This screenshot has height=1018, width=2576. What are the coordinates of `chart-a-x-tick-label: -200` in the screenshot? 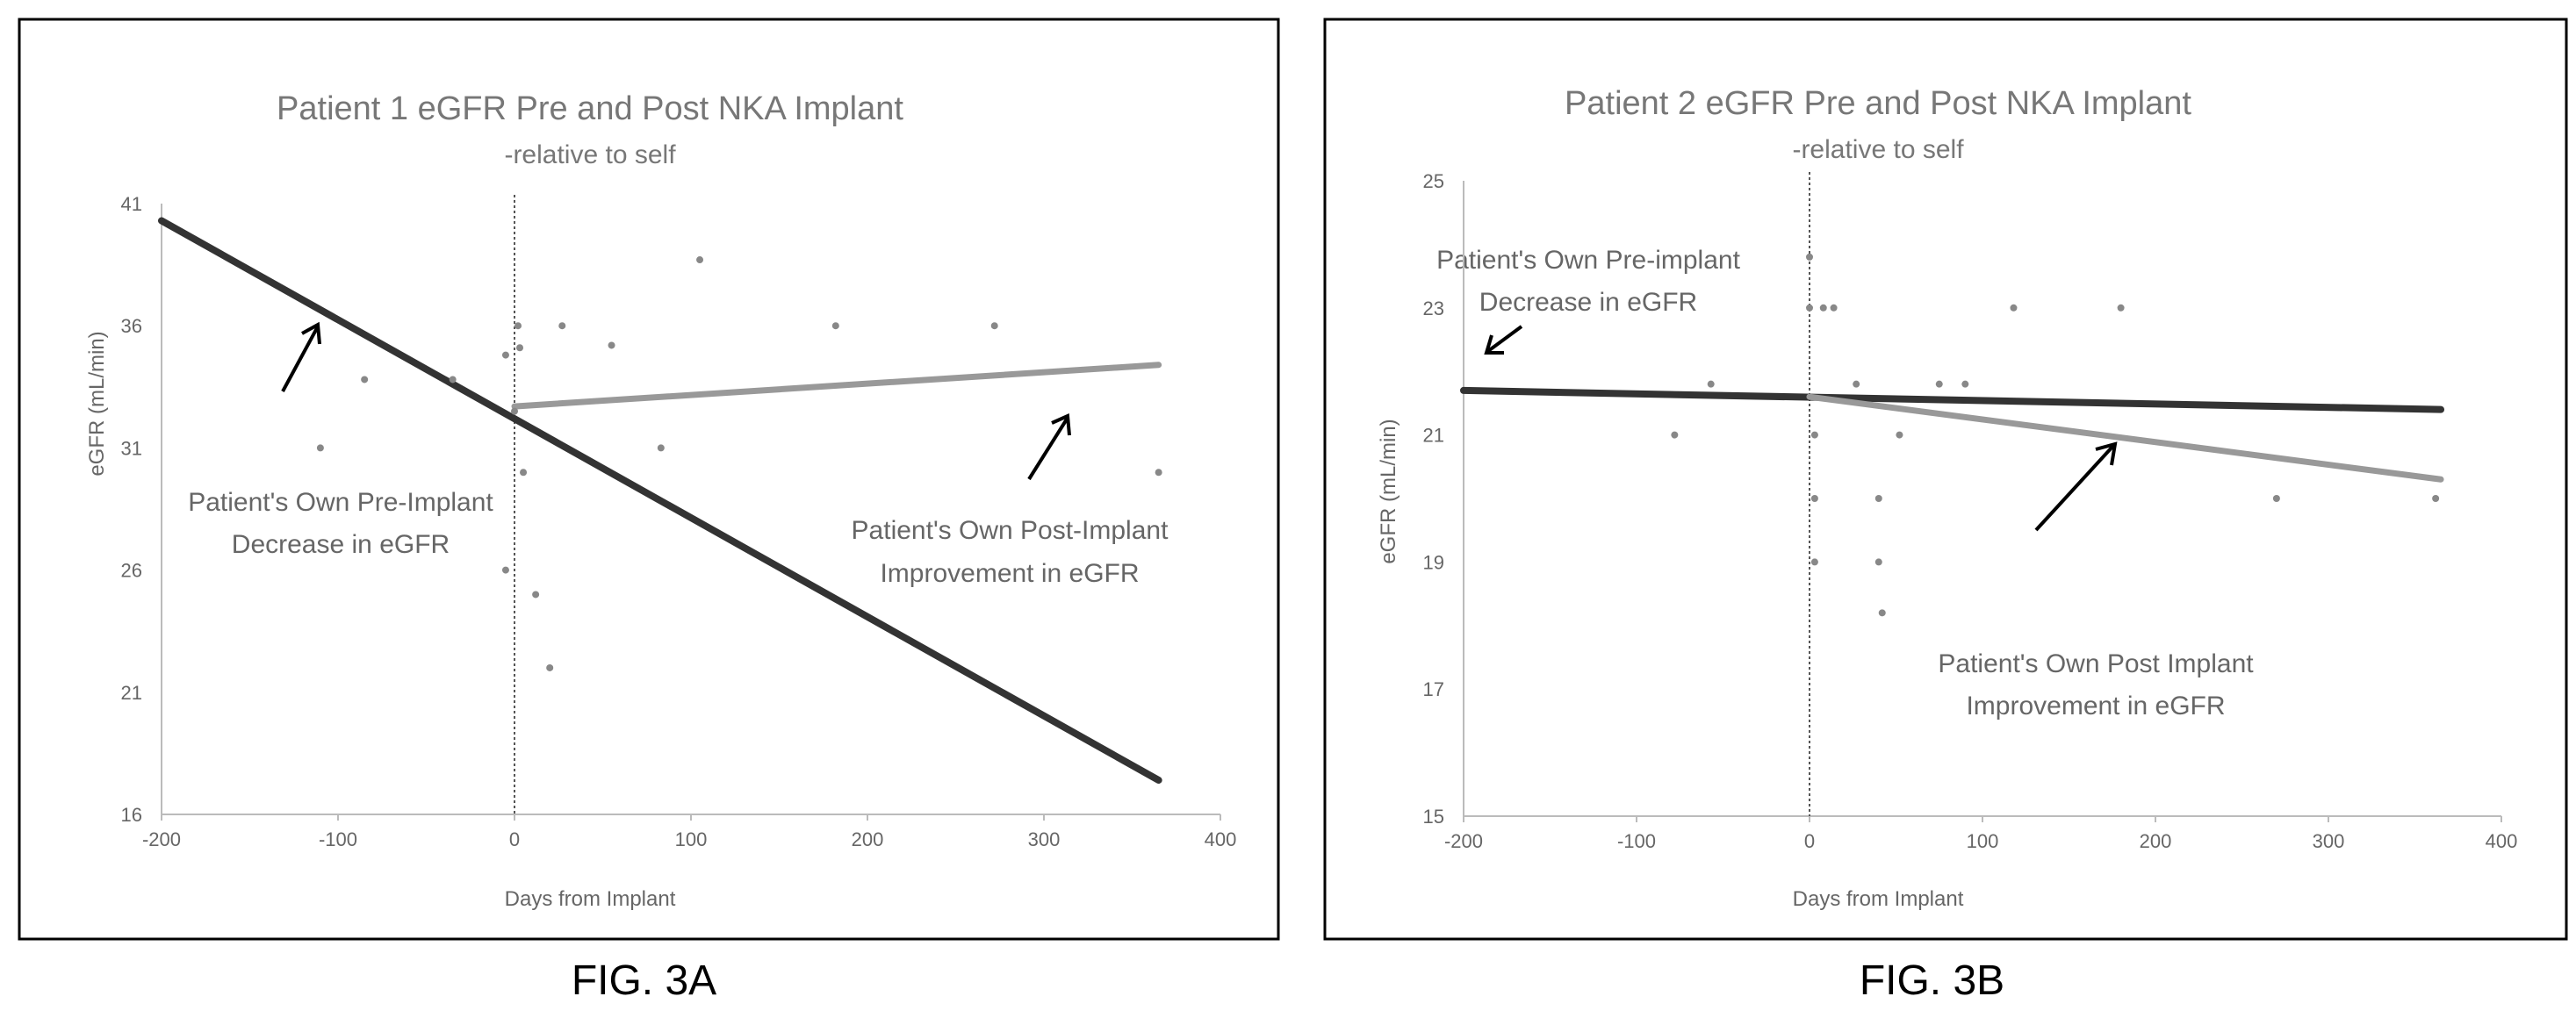 It's located at (161, 839).